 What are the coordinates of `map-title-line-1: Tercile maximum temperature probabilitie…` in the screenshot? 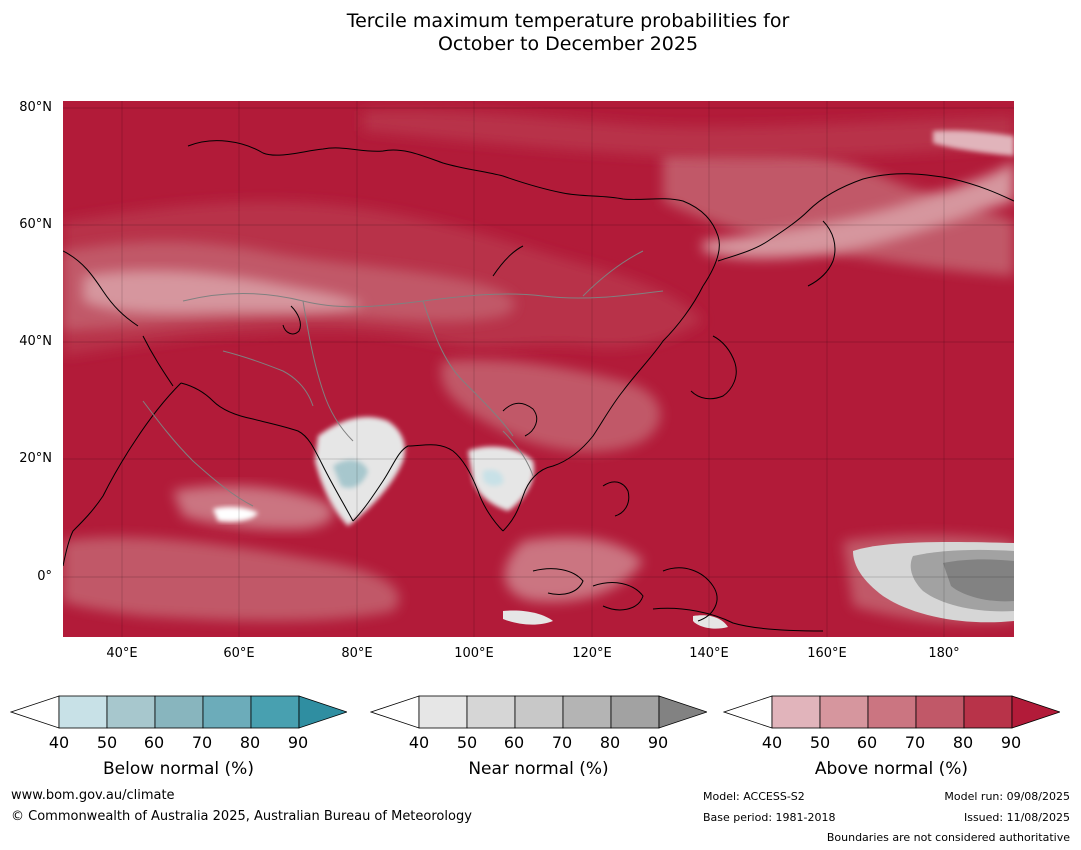 It's located at (568, 21).